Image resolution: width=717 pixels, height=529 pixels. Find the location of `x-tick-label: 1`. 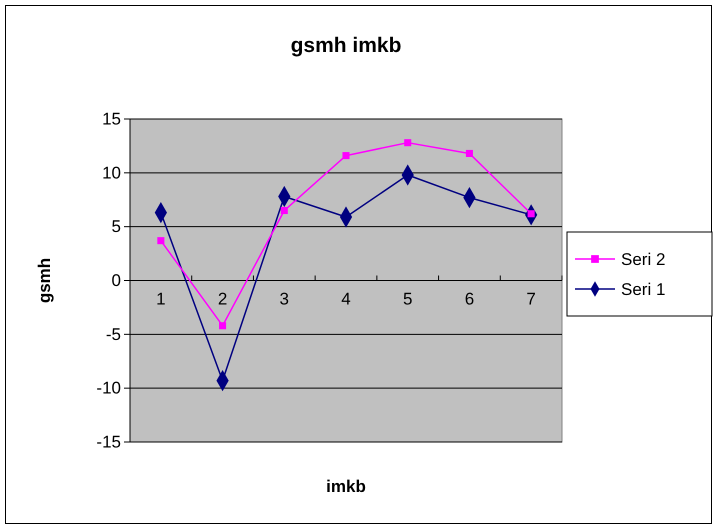

x-tick-label: 1 is located at coordinates (161, 299).